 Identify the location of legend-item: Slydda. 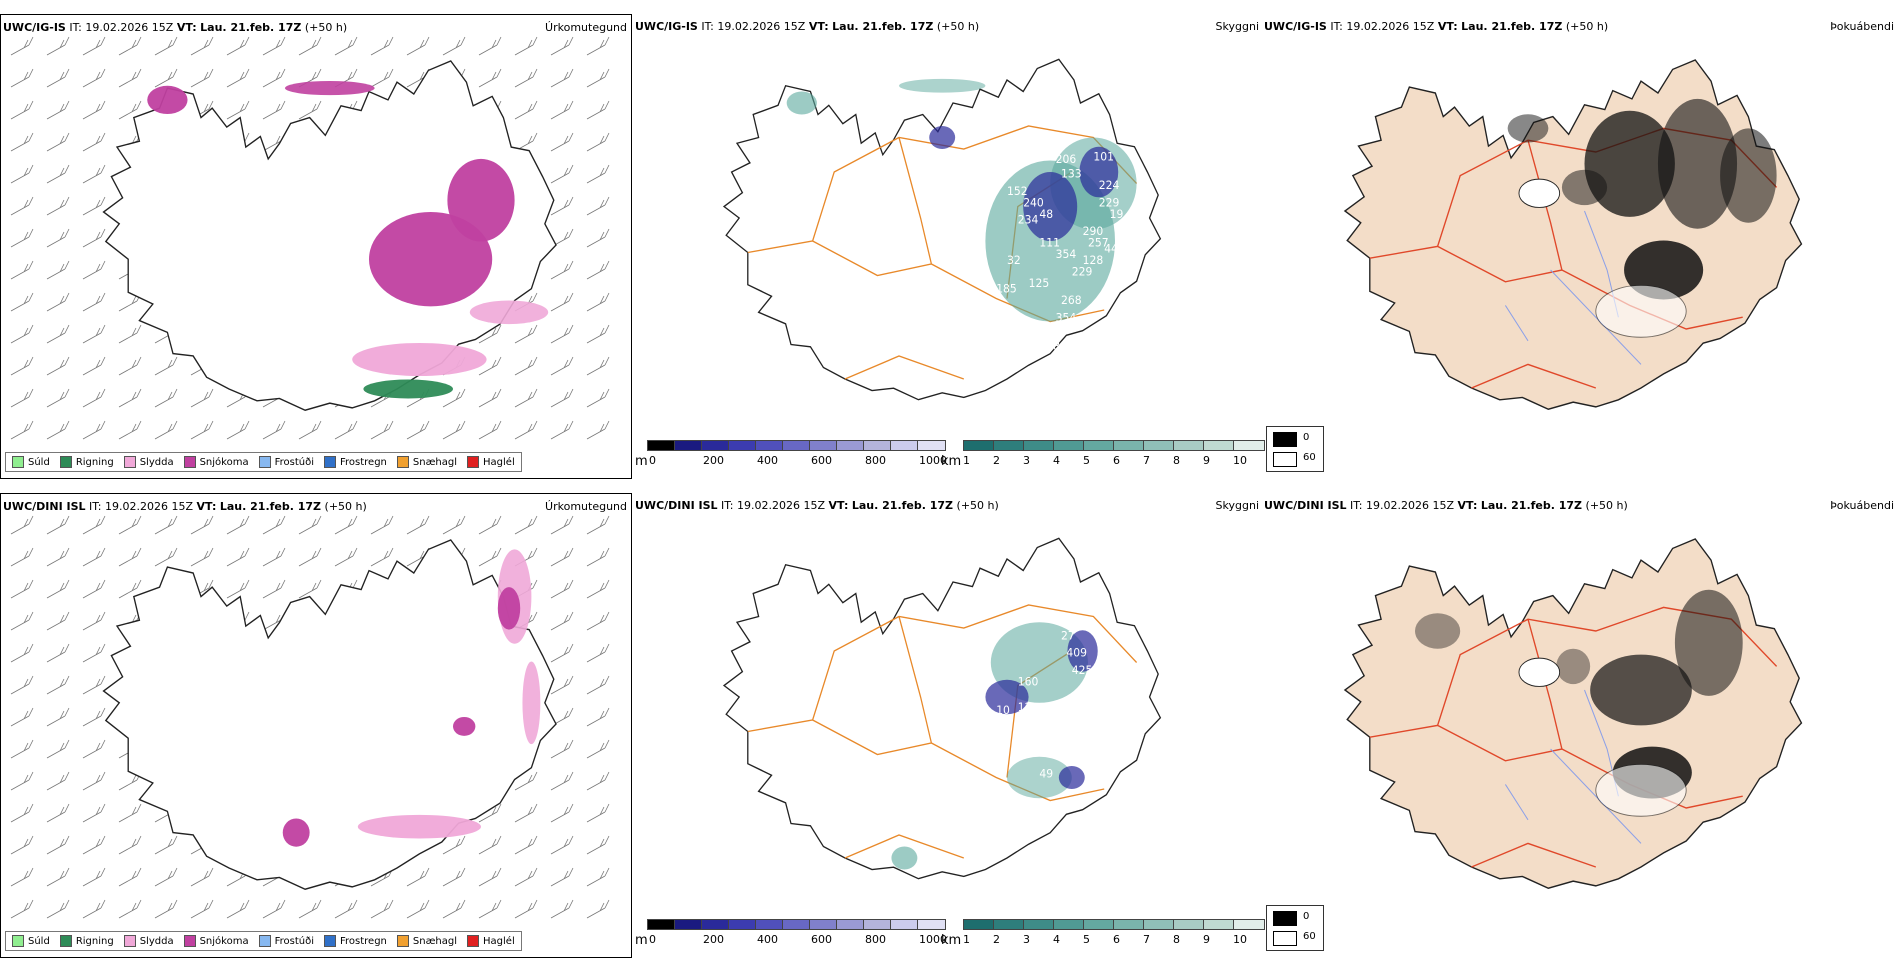
(148, 462).